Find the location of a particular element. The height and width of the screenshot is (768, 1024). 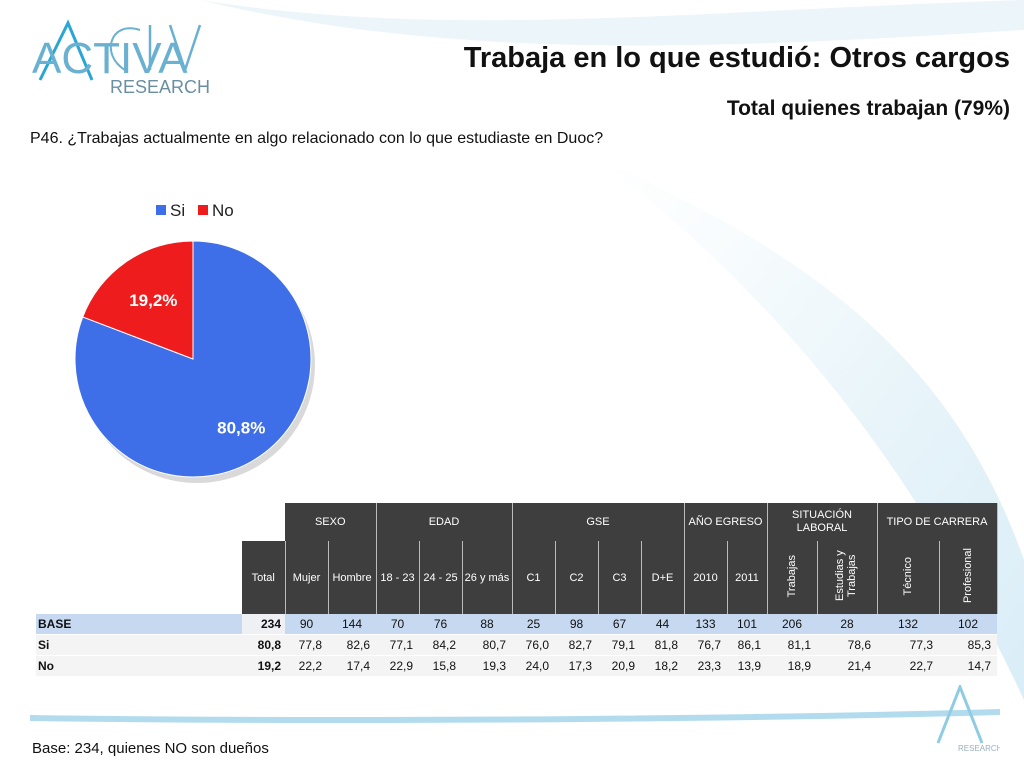

table-cell: 28 is located at coordinates (847, 624).